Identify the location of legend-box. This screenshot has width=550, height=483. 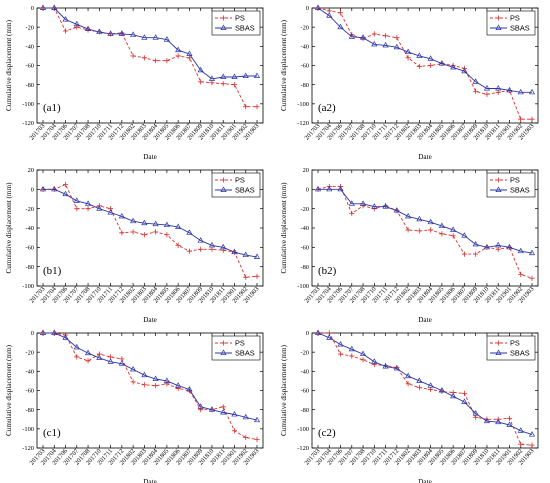
(236, 348).